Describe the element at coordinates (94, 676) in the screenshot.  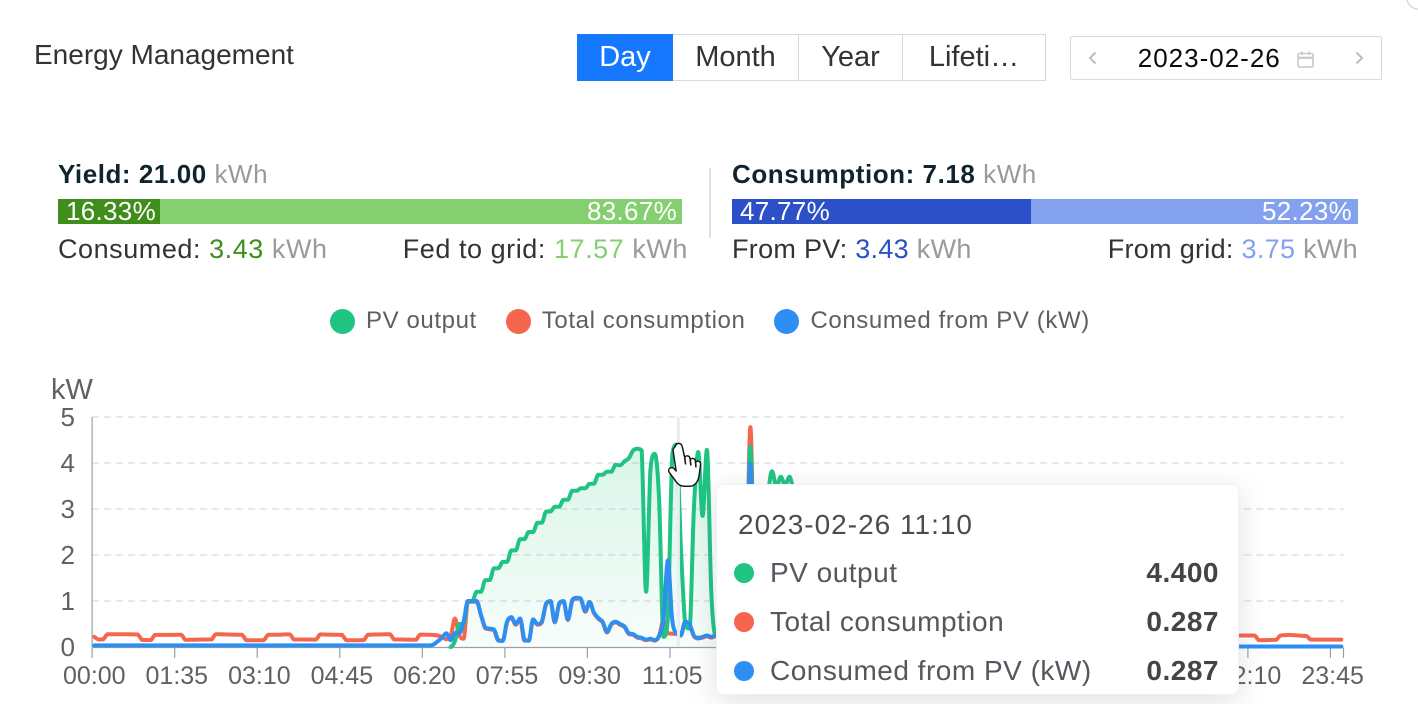
I see `svg-text: 00:00` at that location.